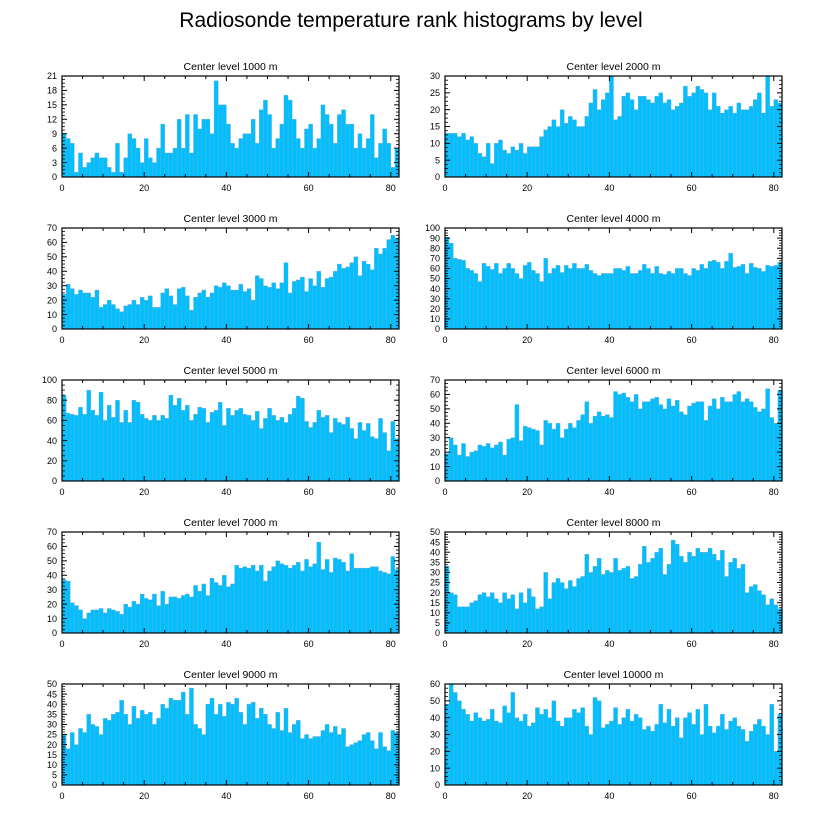 This screenshot has width=822, height=824. What do you see at coordinates (391, 340) in the screenshot?
I see `x-tick-label: 80` at bounding box center [391, 340].